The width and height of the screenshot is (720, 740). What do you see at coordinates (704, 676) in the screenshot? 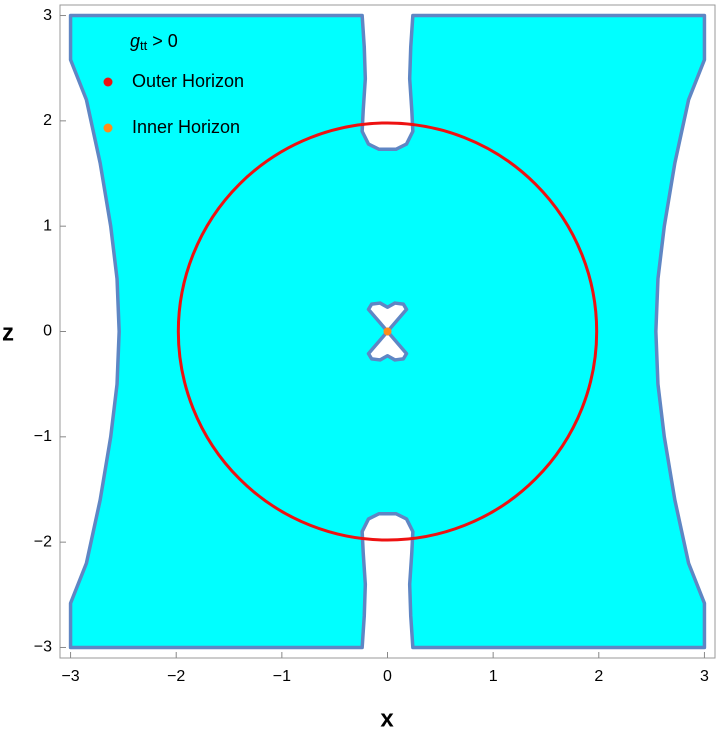
I see `x-tick-label: 3` at bounding box center [704, 676].